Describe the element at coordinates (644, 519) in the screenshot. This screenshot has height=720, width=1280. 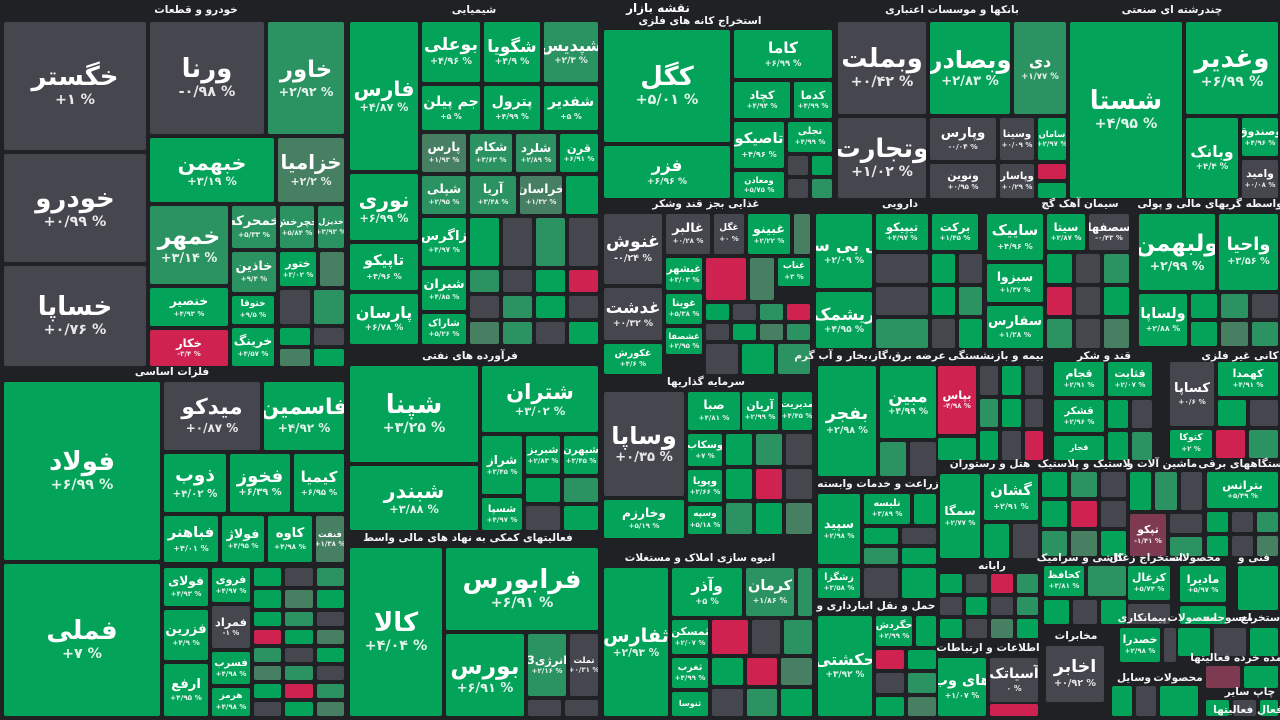
I see `stock-tile: وخارزم +۵/۱۹ %` at that location.